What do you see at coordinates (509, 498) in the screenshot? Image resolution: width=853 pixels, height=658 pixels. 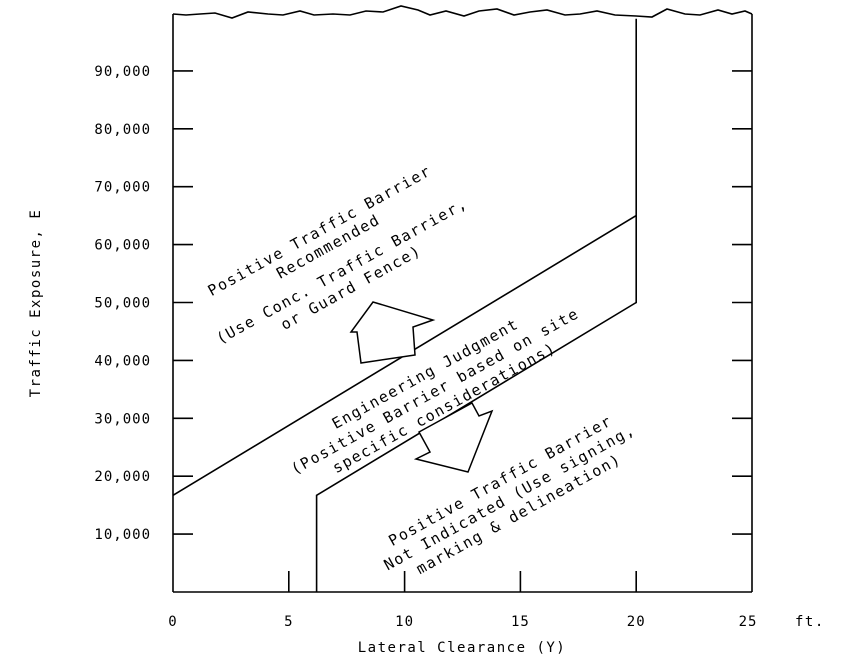 I see `region-line: Not Indicated (Use signing,` at bounding box center [509, 498].